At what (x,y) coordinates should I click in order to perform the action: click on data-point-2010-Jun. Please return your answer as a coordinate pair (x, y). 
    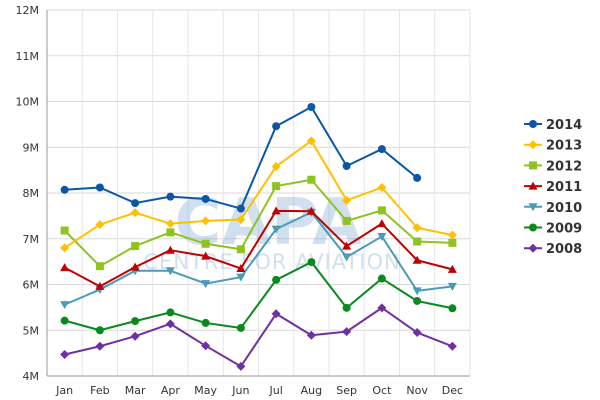
    Looking at the image, I should click on (241, 277).